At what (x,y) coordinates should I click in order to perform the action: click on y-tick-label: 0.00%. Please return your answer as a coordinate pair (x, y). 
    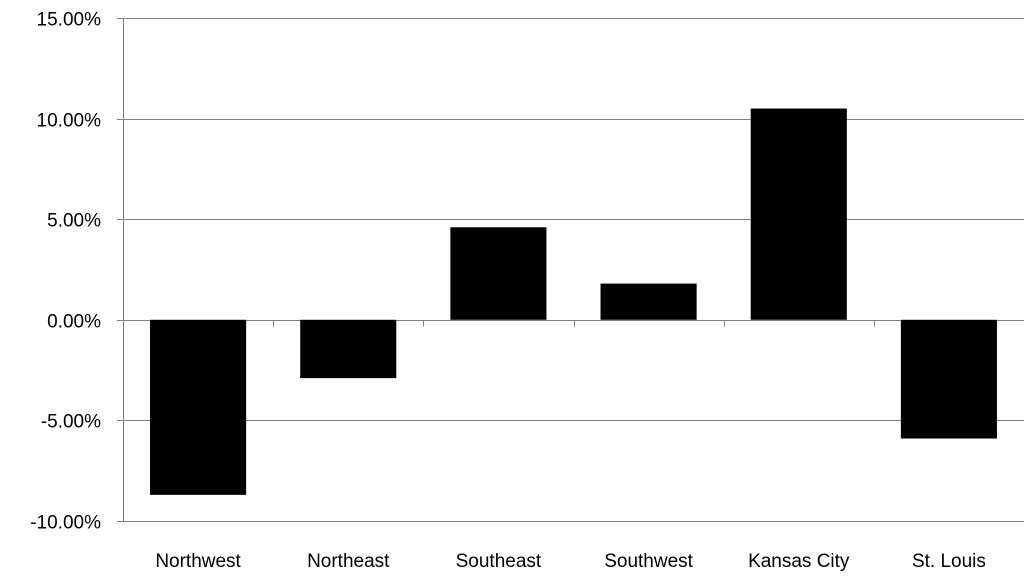
    Looking at the image, I should click on (74, 322).